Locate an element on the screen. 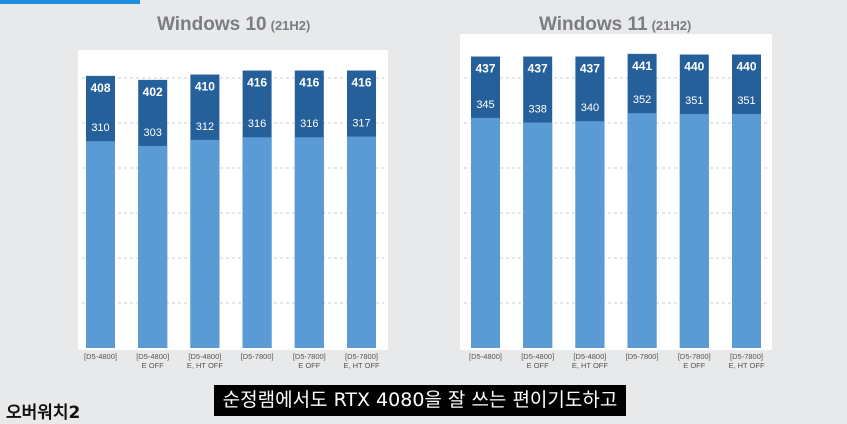  accent-bar is located at coordinates (70, 2).